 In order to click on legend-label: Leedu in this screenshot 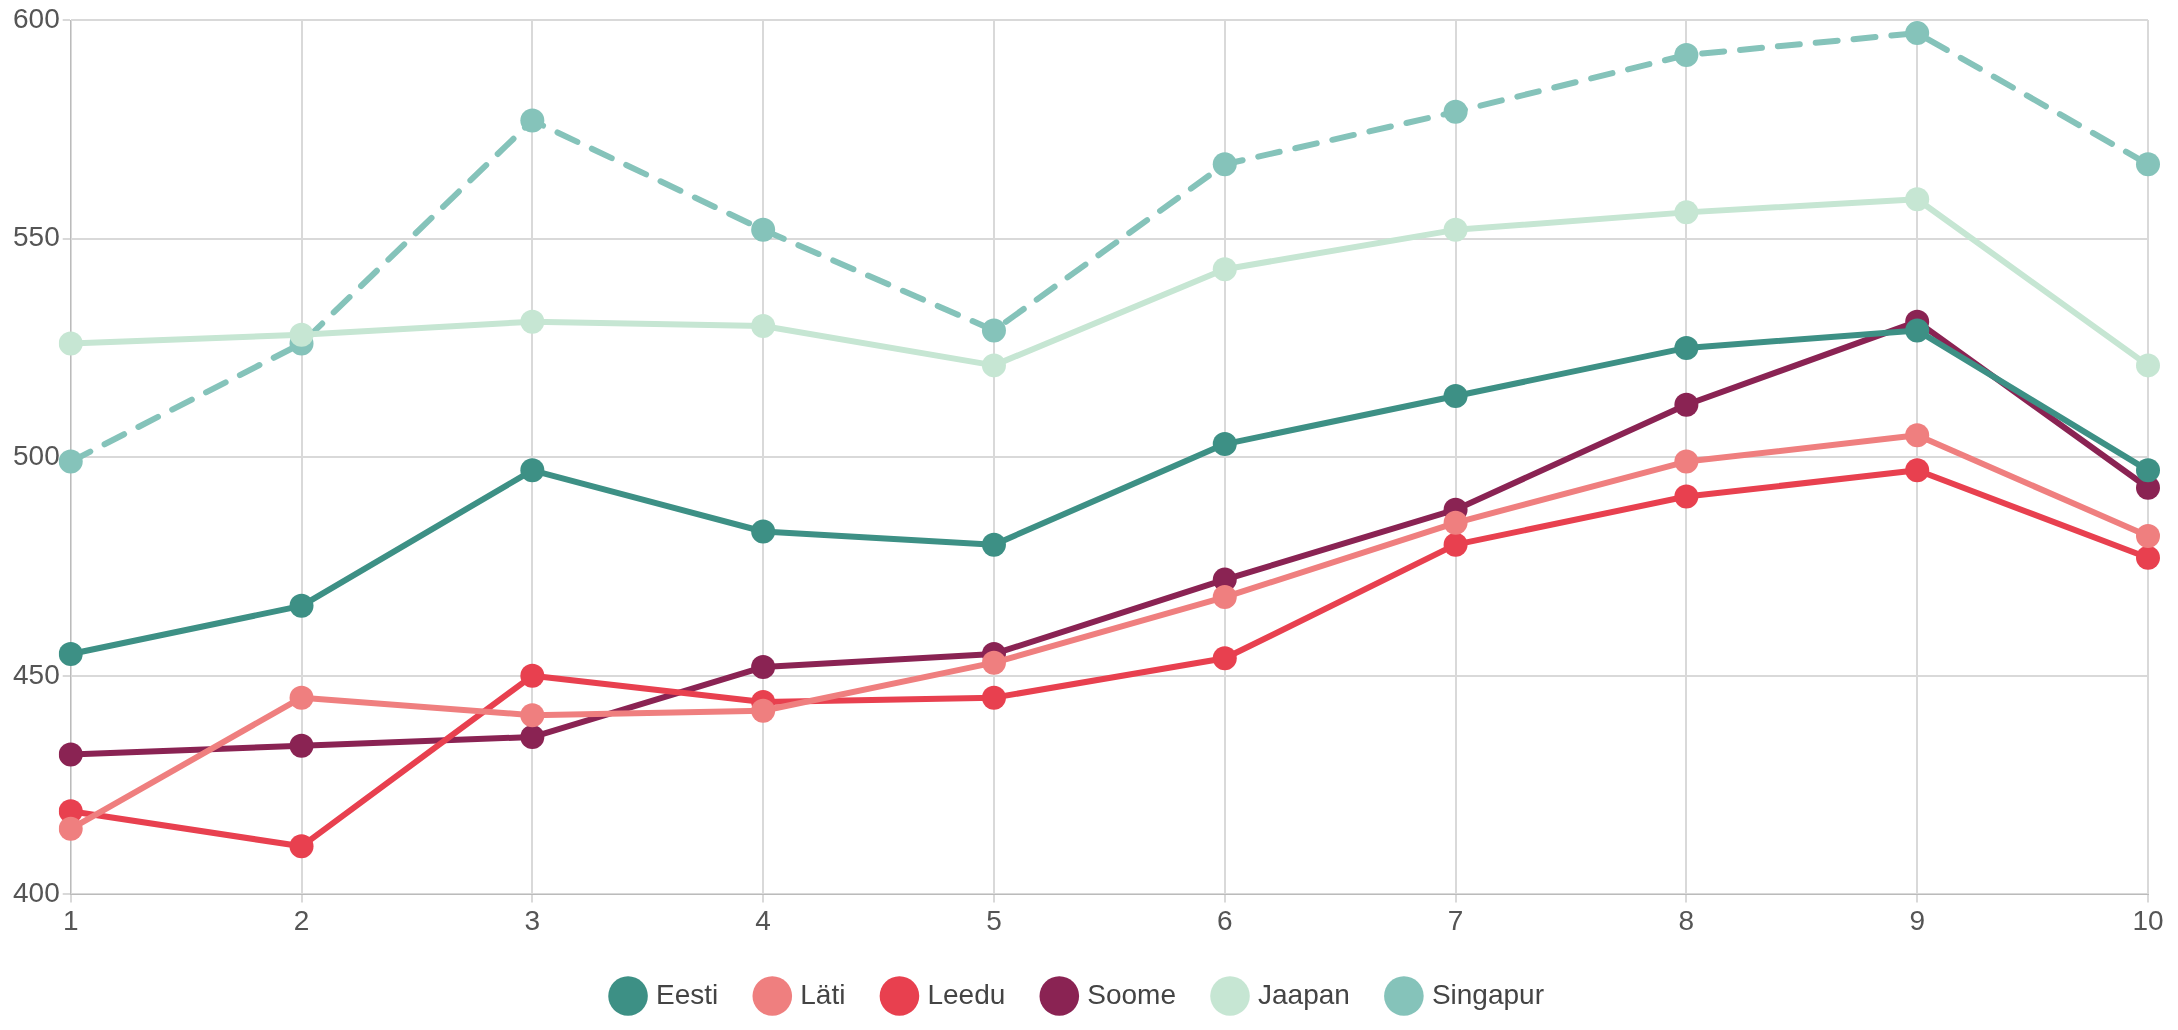, I will do `click(966, 994)`.